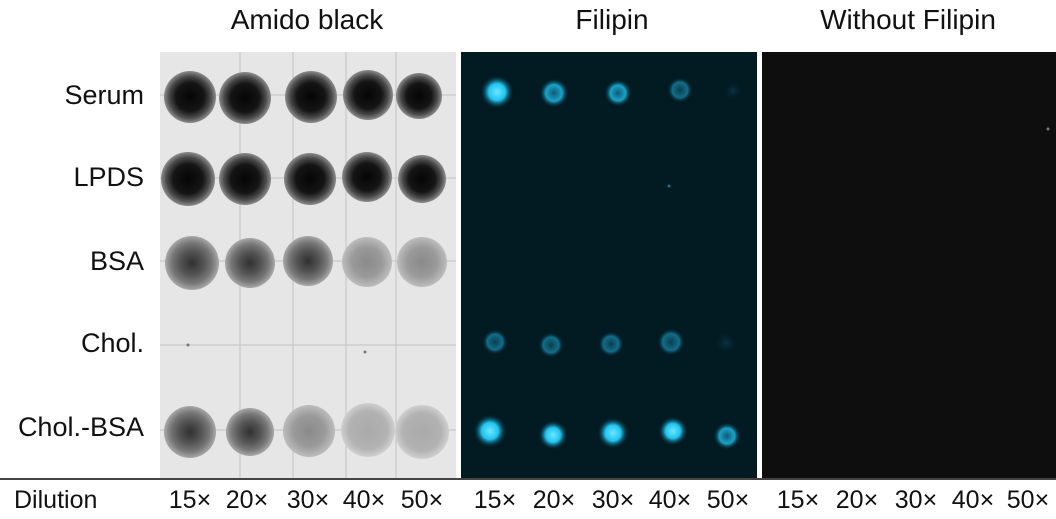 The height and width of the screenshot is (519, 1056). Describe the element at coordinates (528, 479) in the screenshot. I see `bottom-separator` at that location.